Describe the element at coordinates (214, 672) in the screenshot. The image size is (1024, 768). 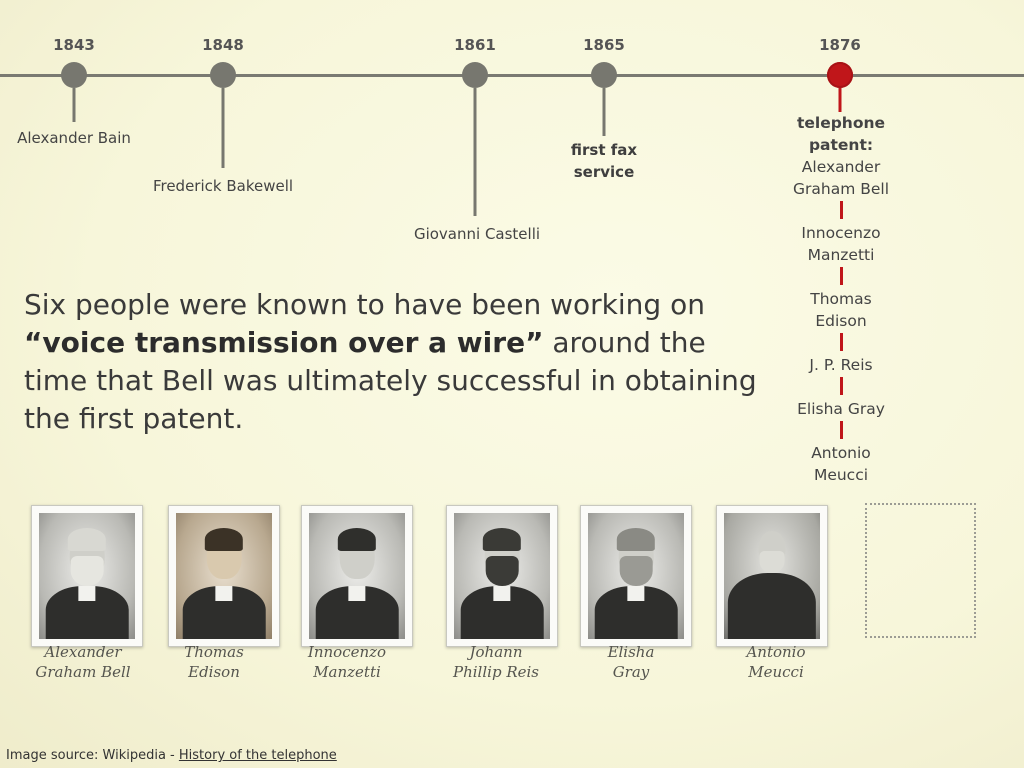
I see `signature-line2: Edison` at that location.